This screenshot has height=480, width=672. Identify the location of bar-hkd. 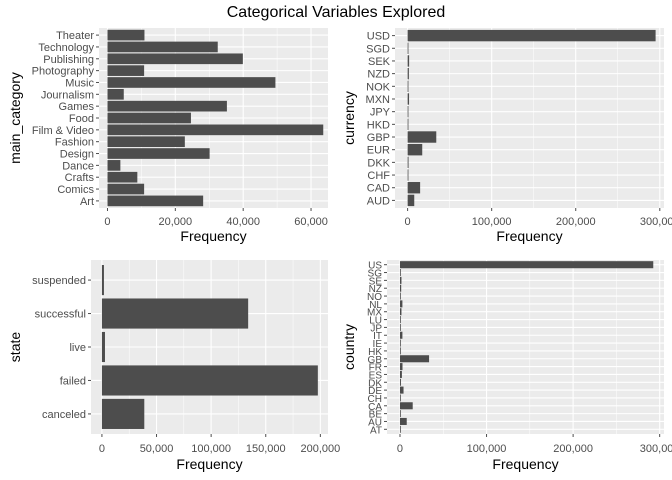
(408, 124).